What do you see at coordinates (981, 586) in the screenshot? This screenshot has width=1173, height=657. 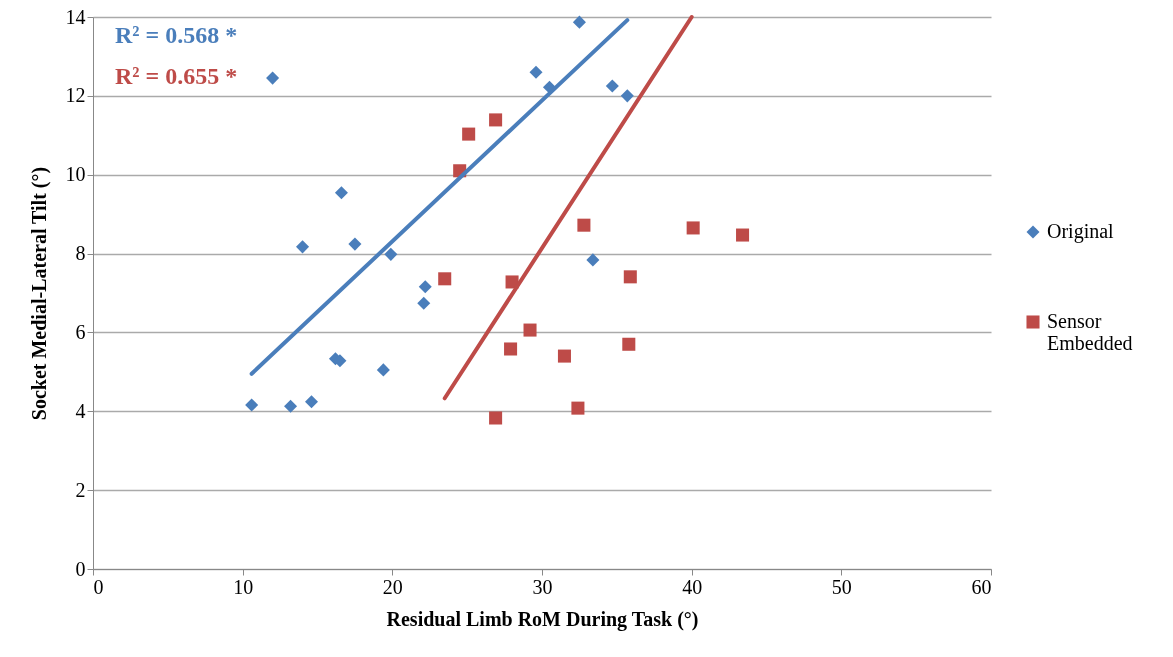 I see `x-tick-label: 60` at bounding box center [981, 586].